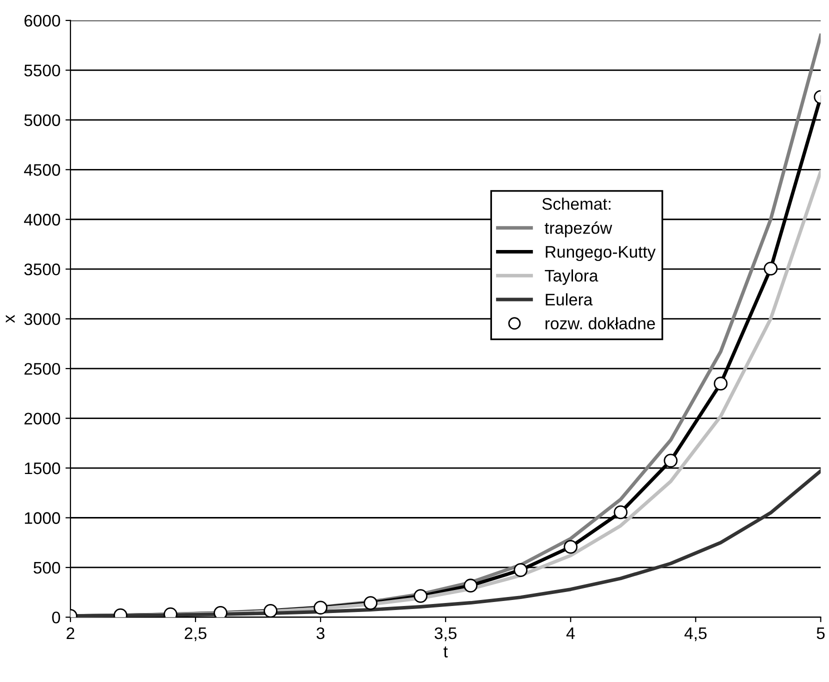 The image size is (829, 682). I want to click on x-axis-title: t, so click(446, 652).